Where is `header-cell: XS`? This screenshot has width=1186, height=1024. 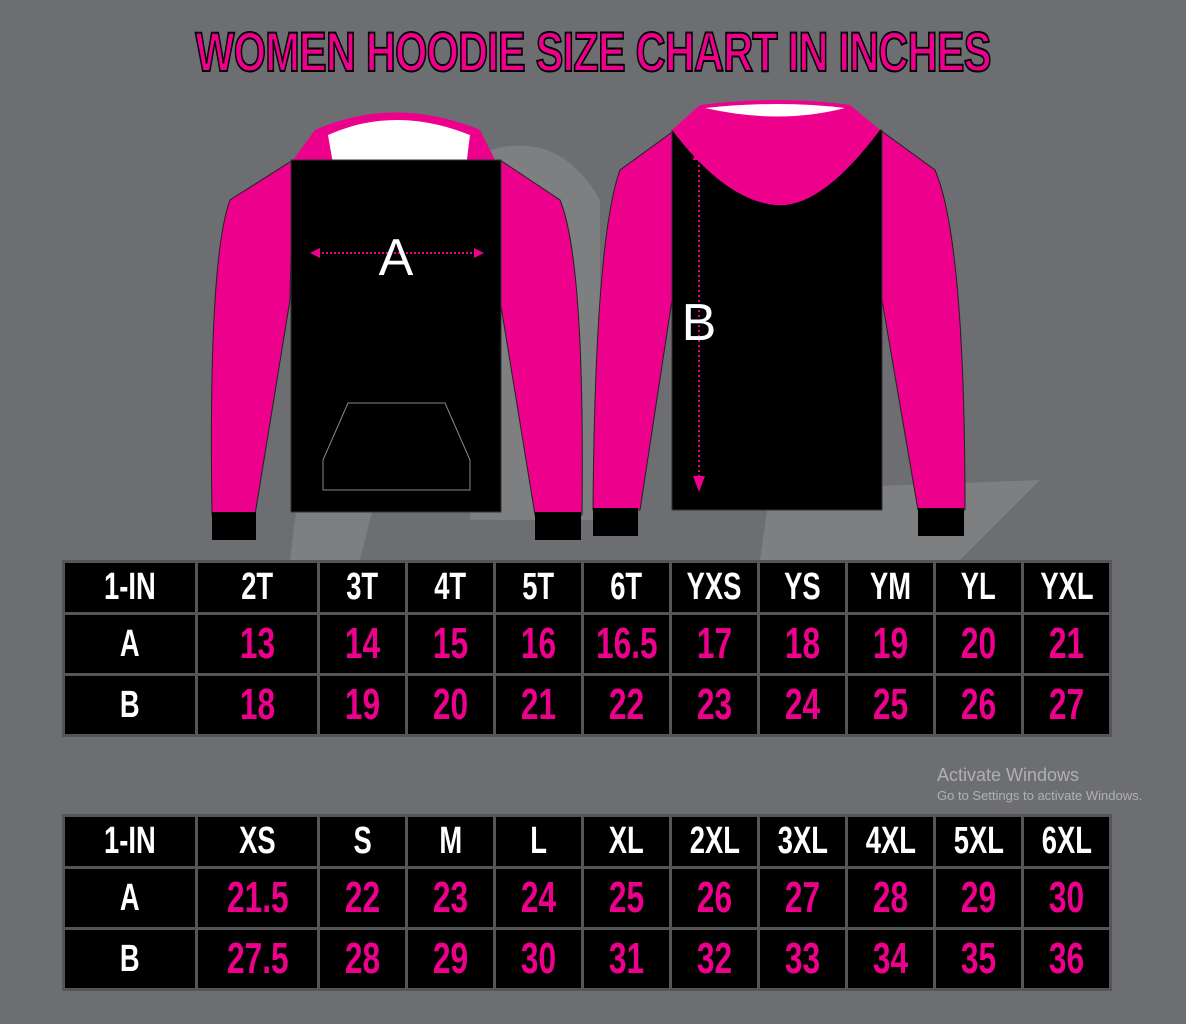
header-cell: XS is located at coordinates (257, 841).